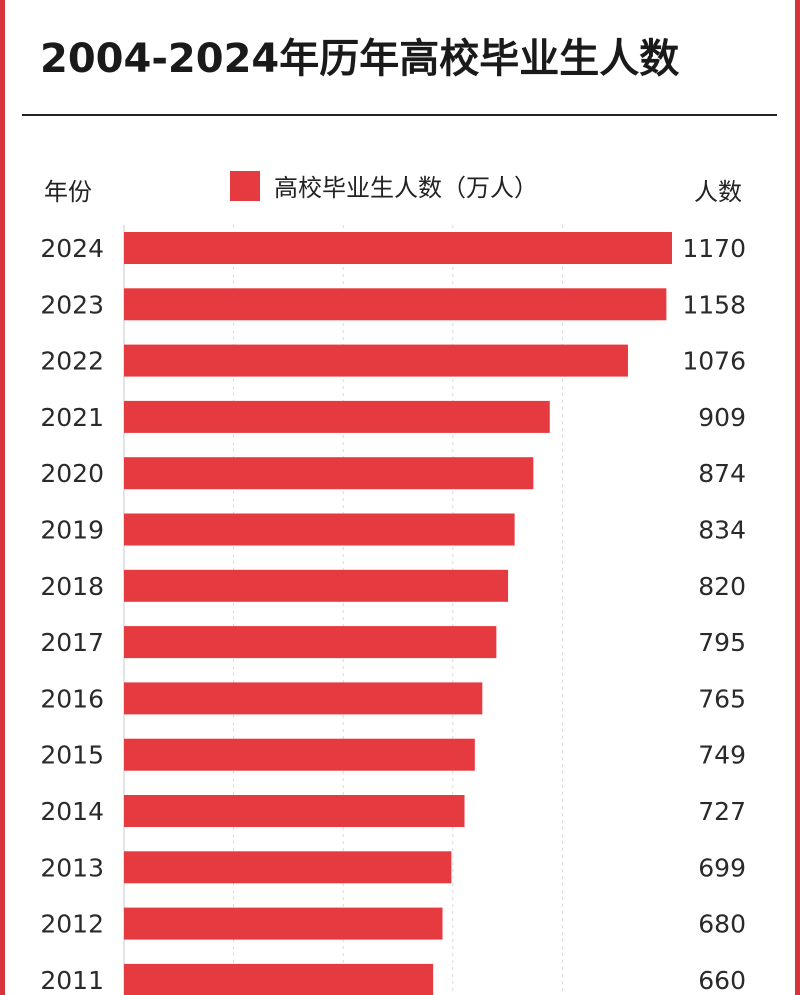  Describe the element at coordinates (722, 980) in the screenshot. I see `value-label-2011: 660` at that location.